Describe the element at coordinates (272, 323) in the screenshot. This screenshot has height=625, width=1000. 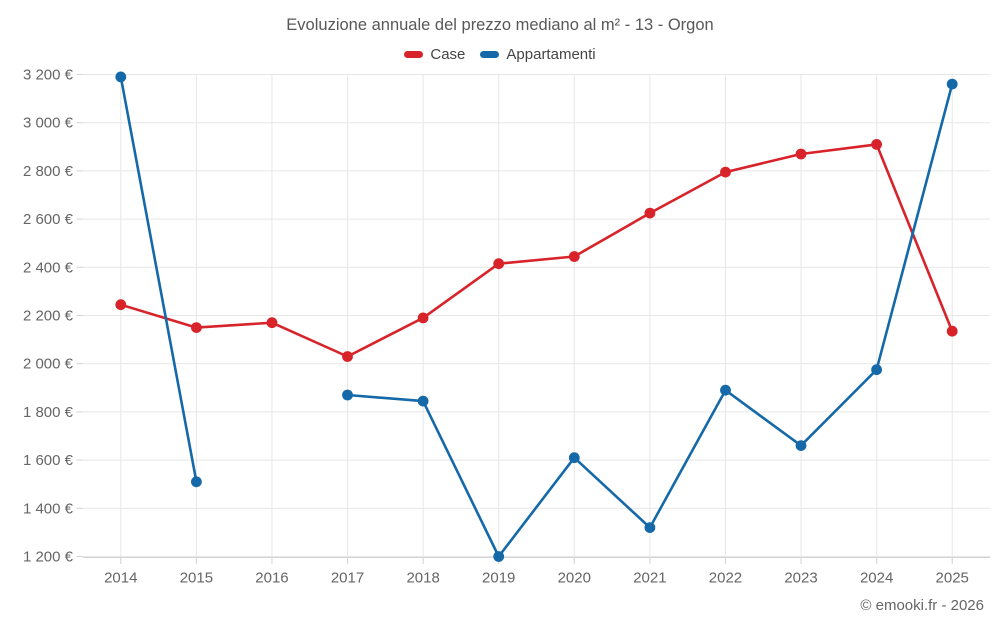
I see `case-point-2016` at that location.